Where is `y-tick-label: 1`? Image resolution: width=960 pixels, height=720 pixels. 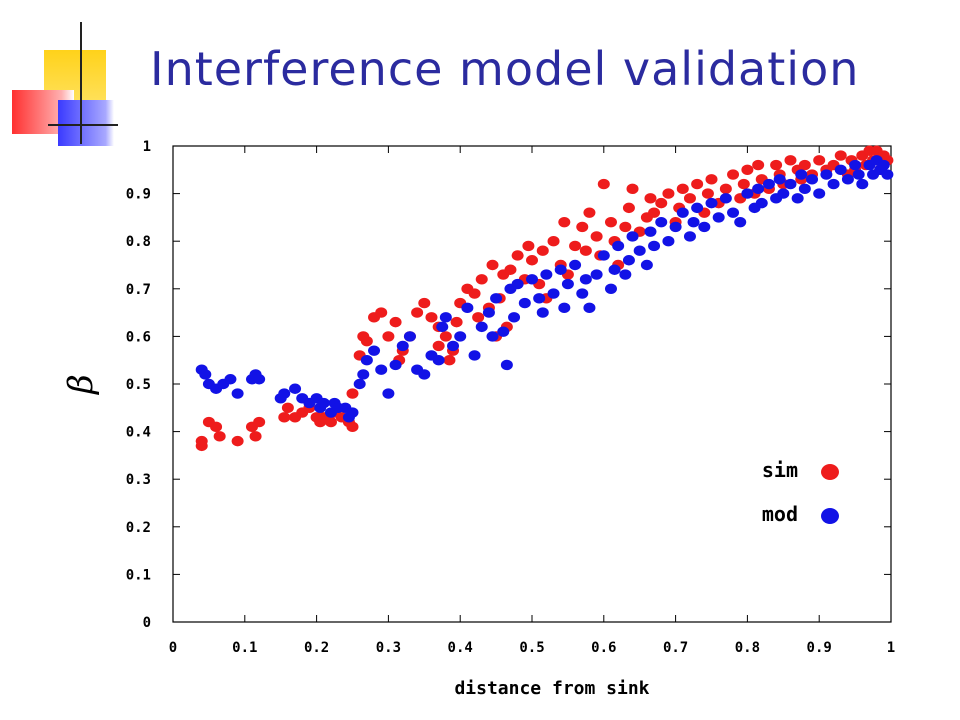 y-tick-label: 1 is located at coordinates (147, 147).